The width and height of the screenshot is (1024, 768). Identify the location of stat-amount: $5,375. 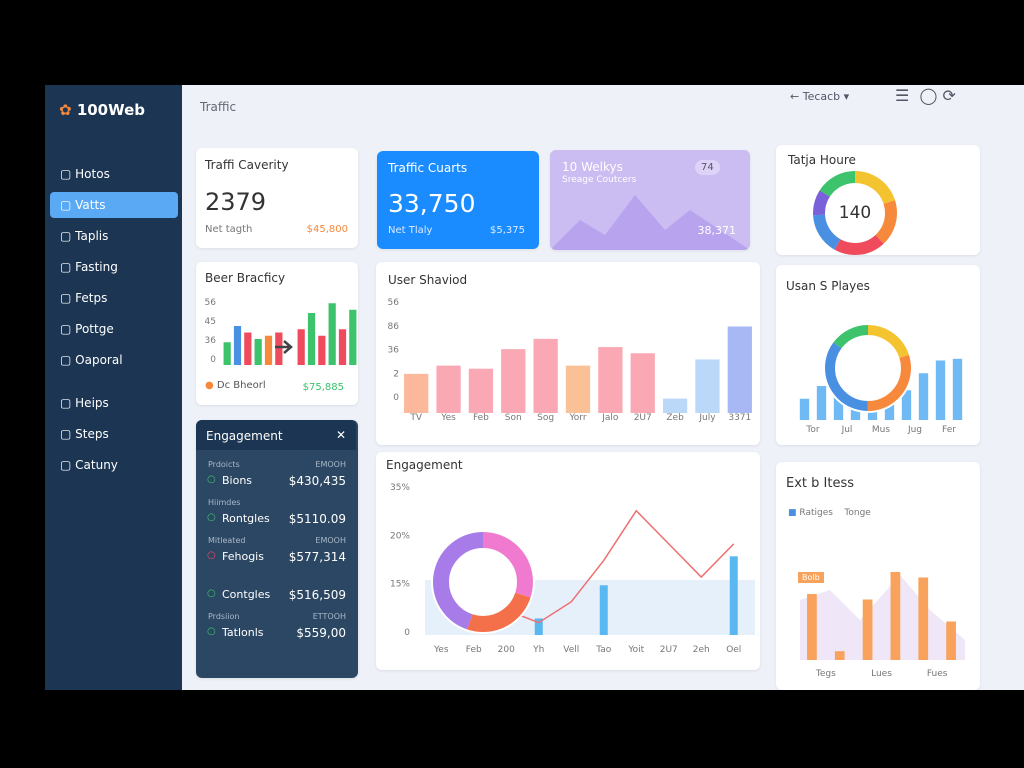
(507, 230).